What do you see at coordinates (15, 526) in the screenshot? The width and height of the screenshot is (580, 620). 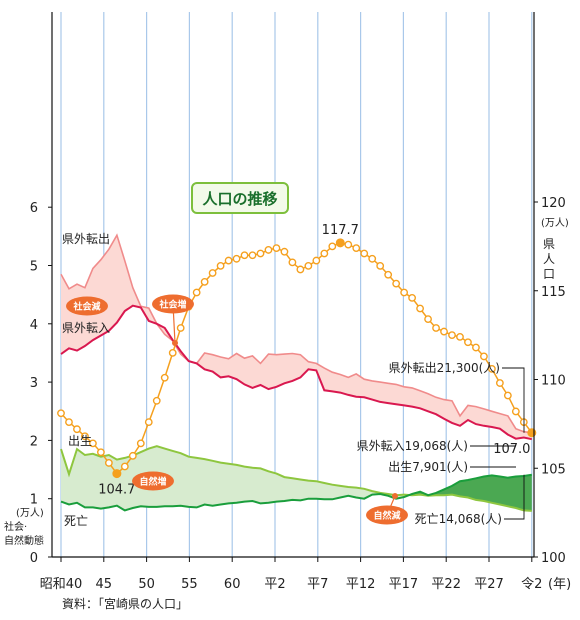 I see `left-axis-label-line1: 社会·` at bounding box center [15, 526].